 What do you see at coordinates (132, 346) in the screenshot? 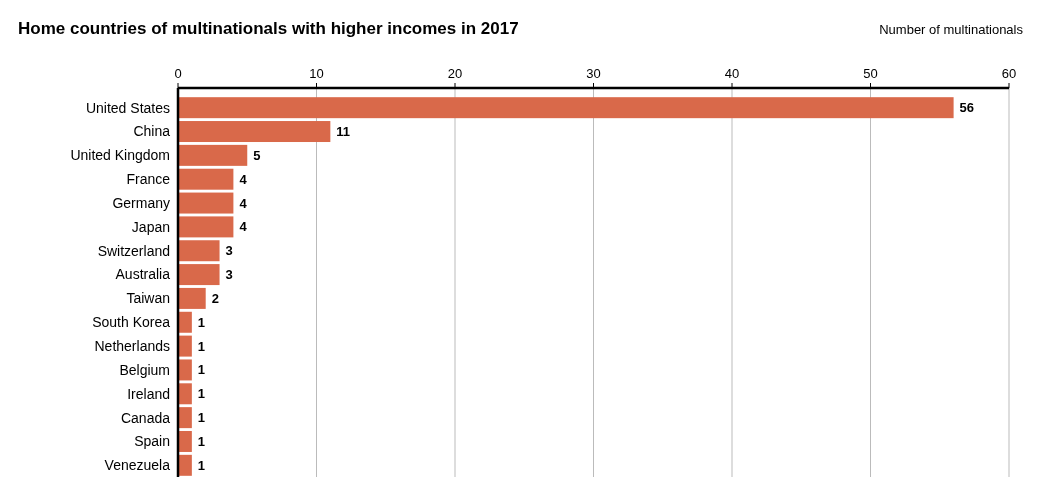
I see `y-tick-label: Netherlands` at bounding box center [132, 346].